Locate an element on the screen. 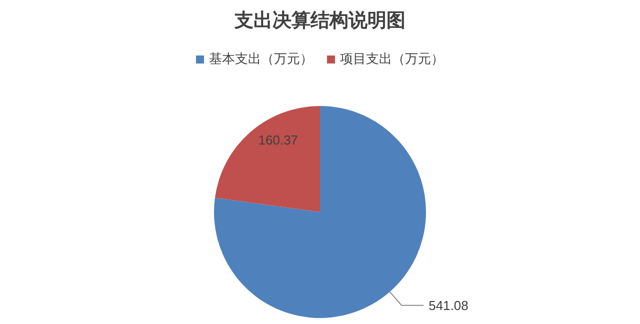 This screenshot has width=640, height=324. data-label: 541.08 is located at coordinates (448, 305).